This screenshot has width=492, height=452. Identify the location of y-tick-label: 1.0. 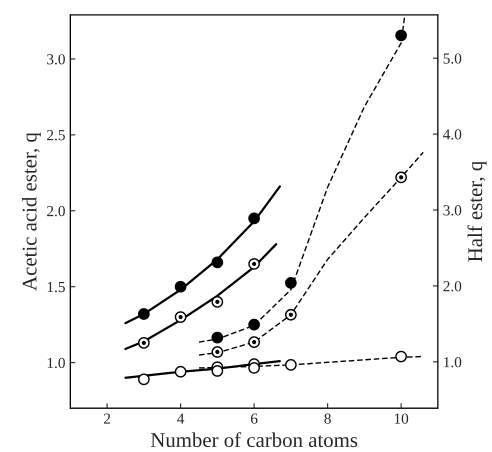
(56, 363).